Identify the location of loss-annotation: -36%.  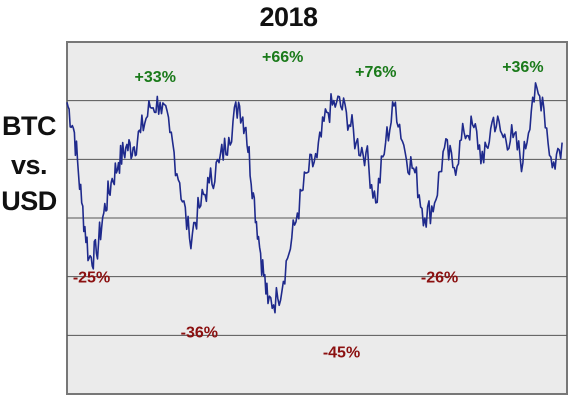
(199, 333).